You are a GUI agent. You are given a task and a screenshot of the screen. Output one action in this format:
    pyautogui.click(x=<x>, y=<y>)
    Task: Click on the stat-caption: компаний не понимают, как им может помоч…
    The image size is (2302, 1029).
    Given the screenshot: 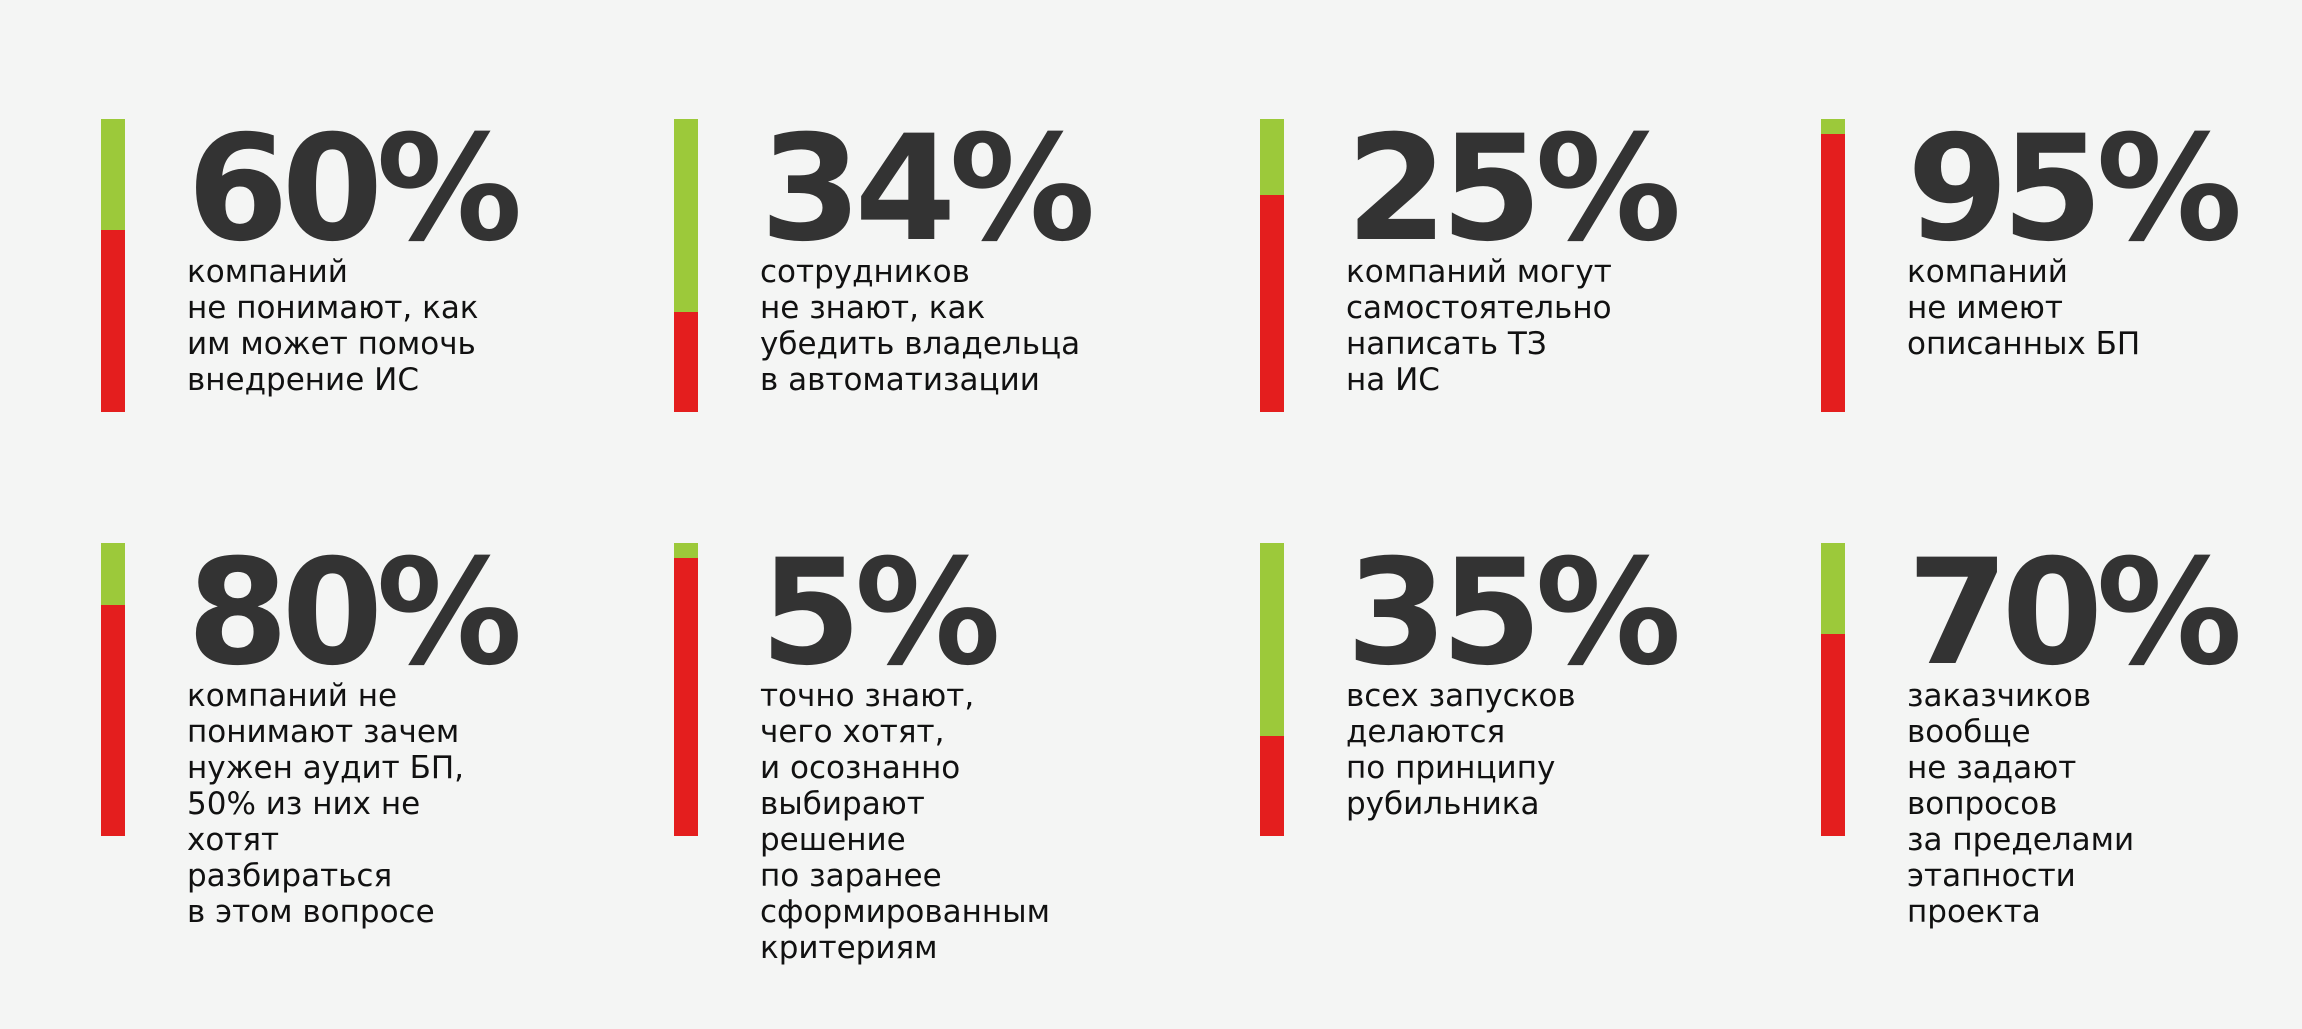 What is the action you would take?
    pyautogui.click(x=352, y=326)
    